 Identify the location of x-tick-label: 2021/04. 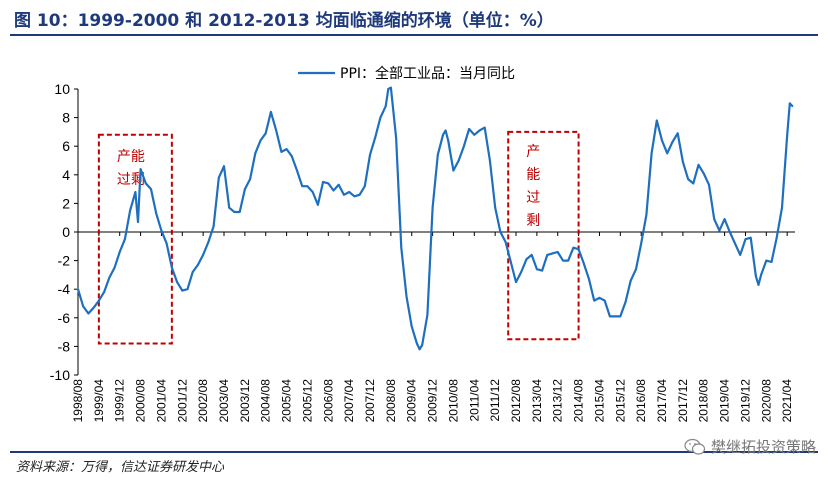
(787, 401).